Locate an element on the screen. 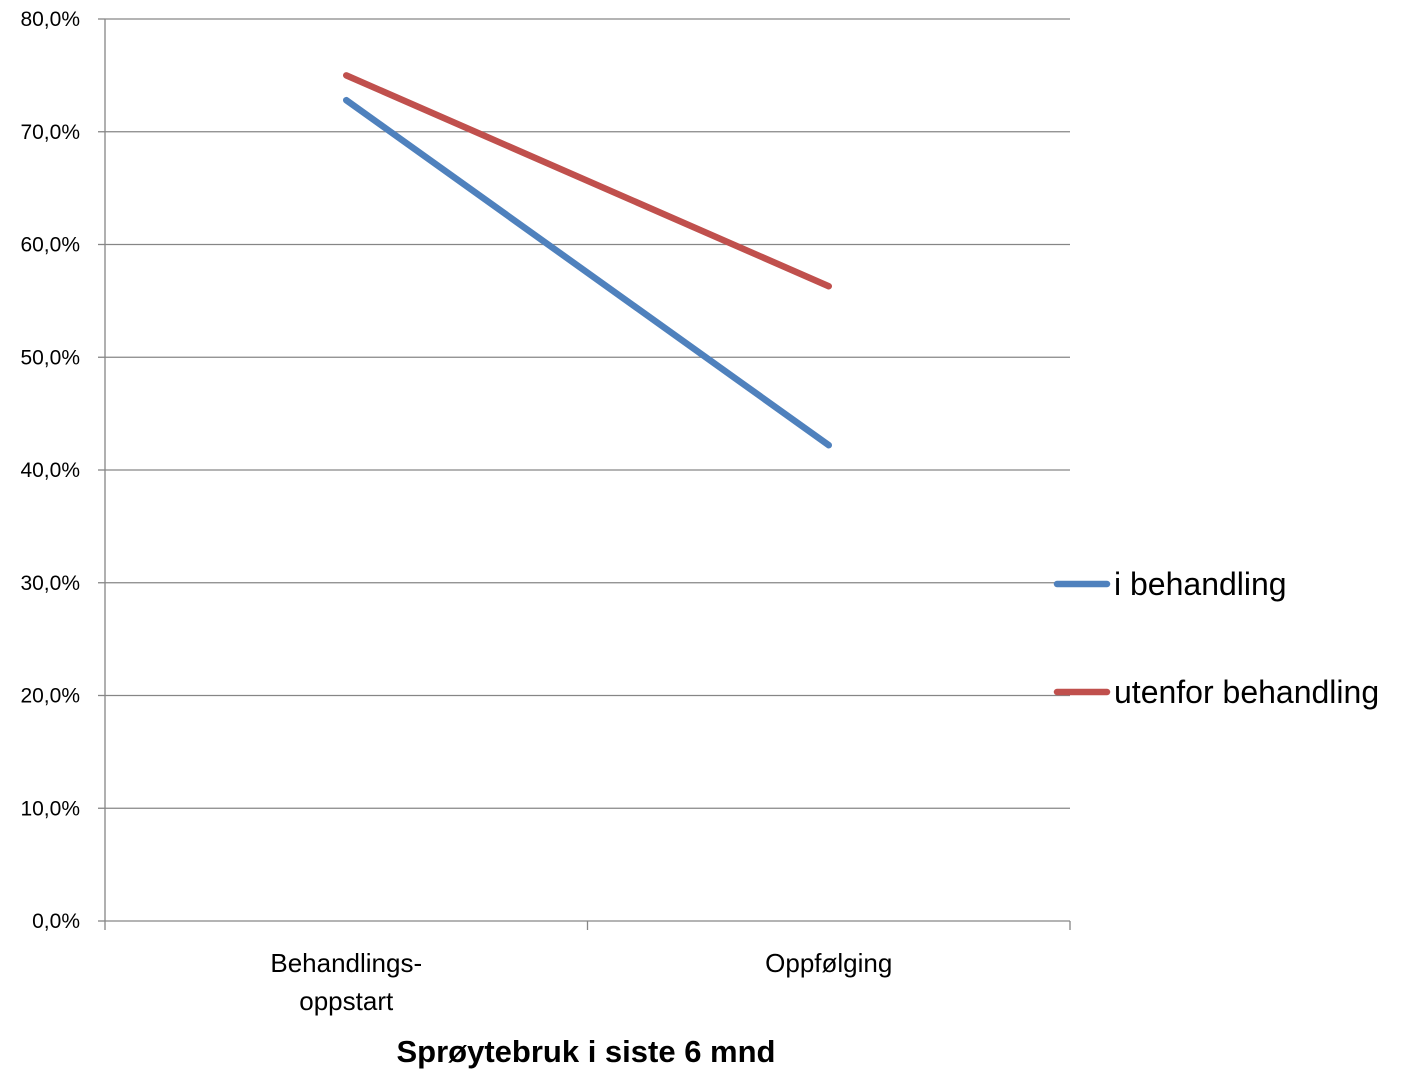  x-axis-title: Sprøytebruk i siste 6 mnd is located at coordinates (586, 1051).